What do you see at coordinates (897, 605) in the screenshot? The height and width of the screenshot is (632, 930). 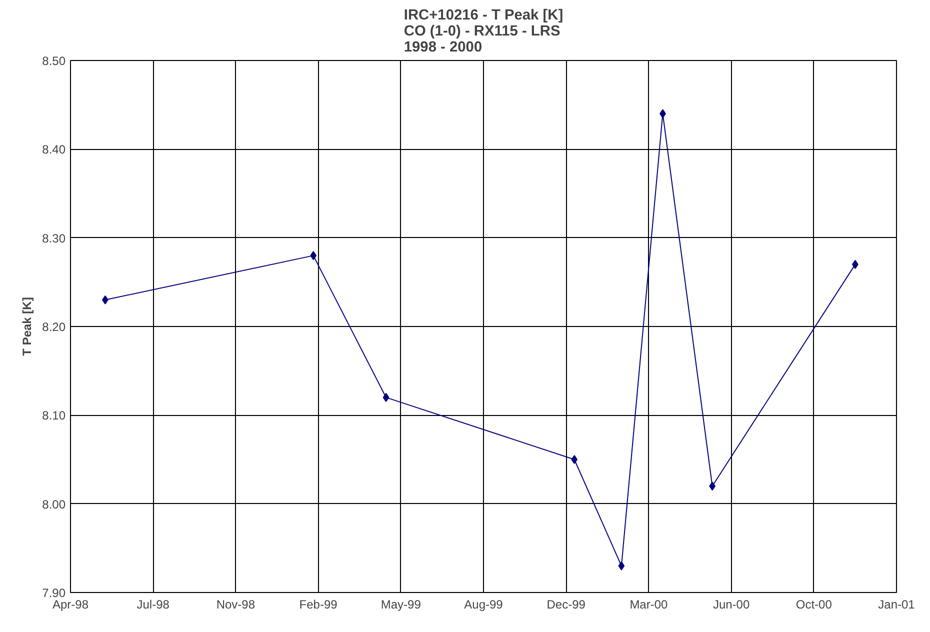 I see `x-tick-label: Jan-01` at bounding box center [897, 605].